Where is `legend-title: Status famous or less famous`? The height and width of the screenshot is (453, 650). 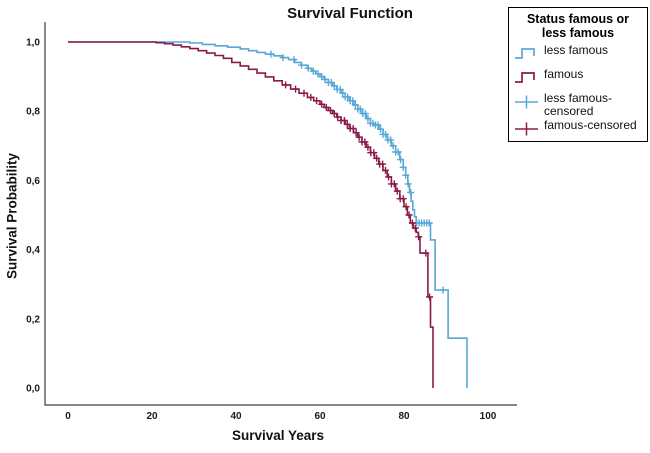
legend-title: Status famous or less famous is located at coordinates (578, 26).